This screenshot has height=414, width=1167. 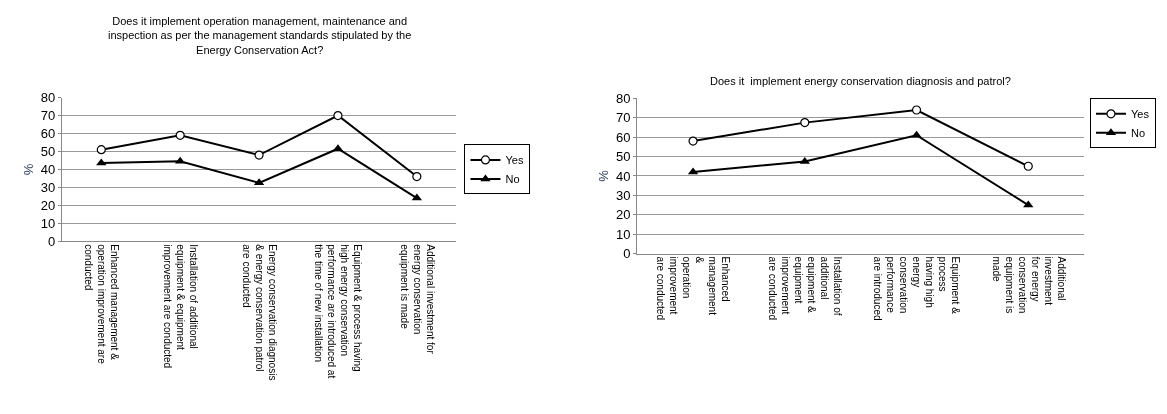 What do you see at coordinates (259, 312) in the screenshot?
I see `x-tick-label: Energy conservation diagnosis & energy conservation patrol are conducted` at bounding box center [259, 312].